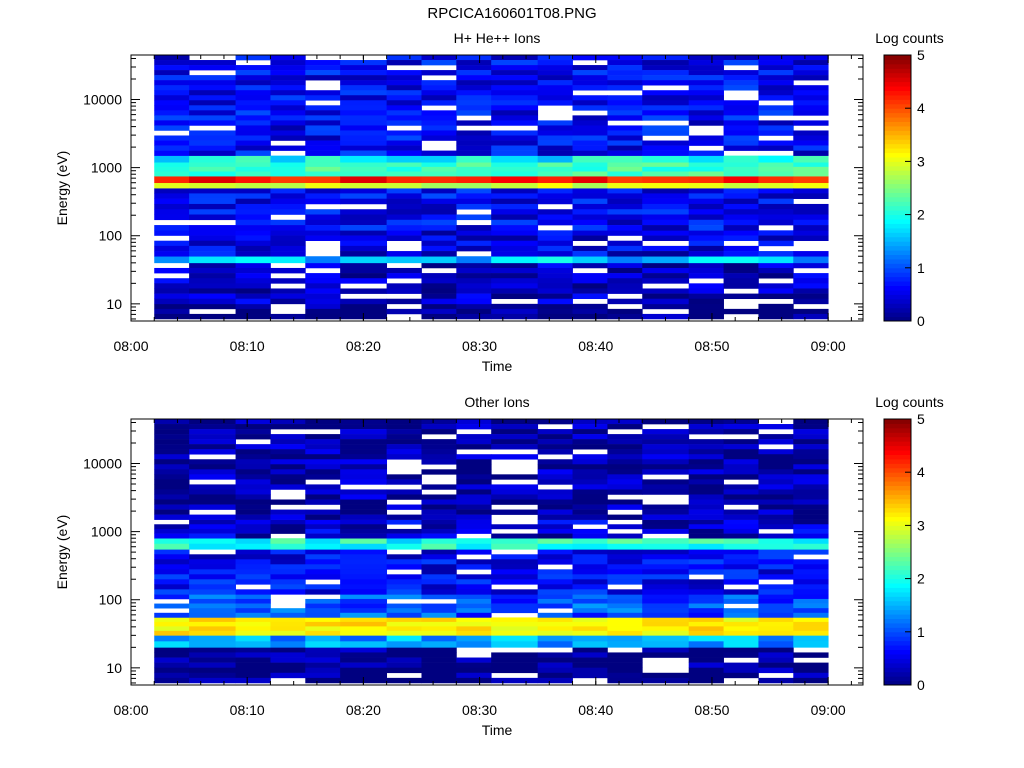 The width and height of the screenshot is (1024, 768). Describe the element at coordinates (921, 55) in the screenshot. I see `colorbar-tick-label: 5` at that location.